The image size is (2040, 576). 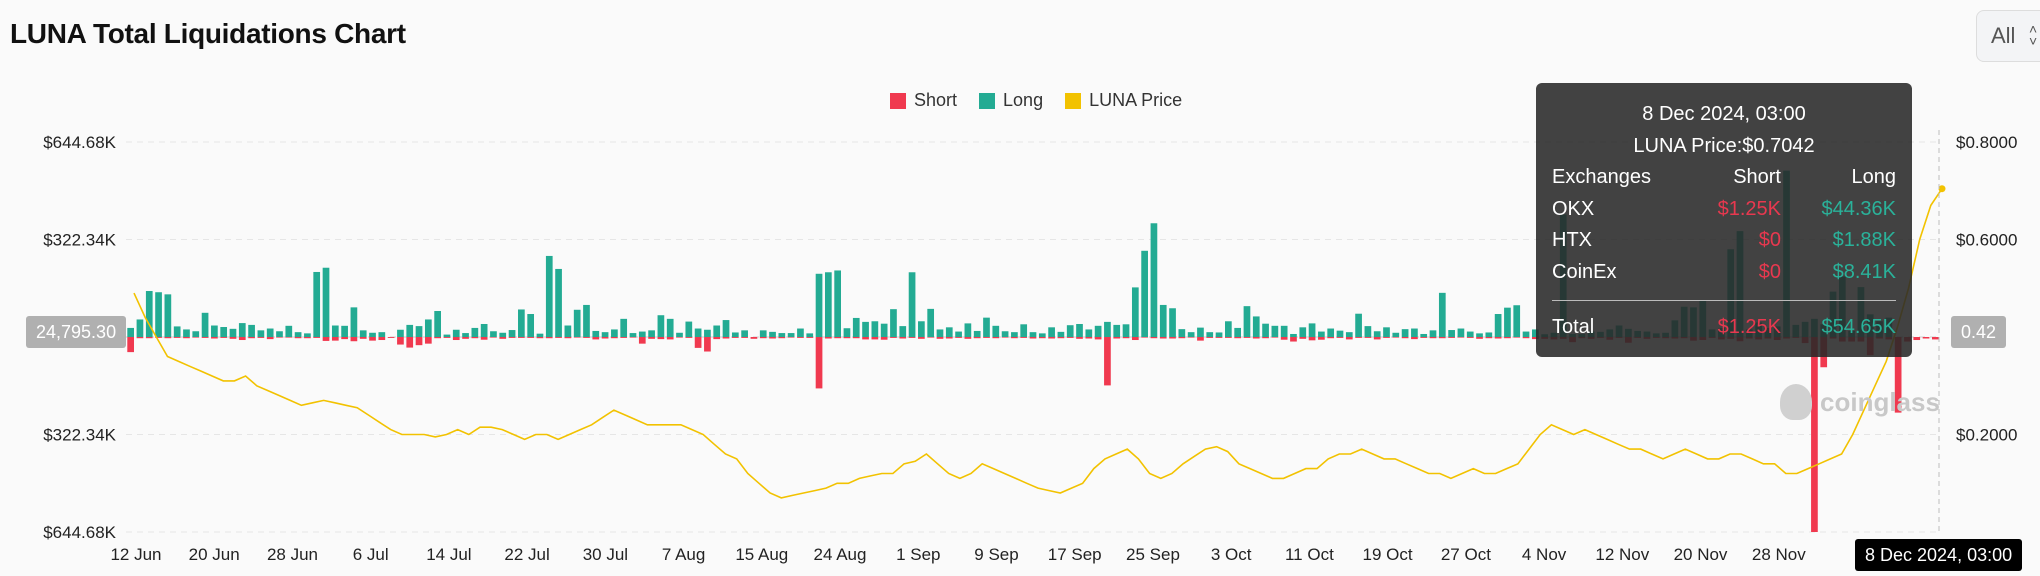 I want to click on tooltip-header-exchanges: Exchanges, so click(x=1601, y=177).